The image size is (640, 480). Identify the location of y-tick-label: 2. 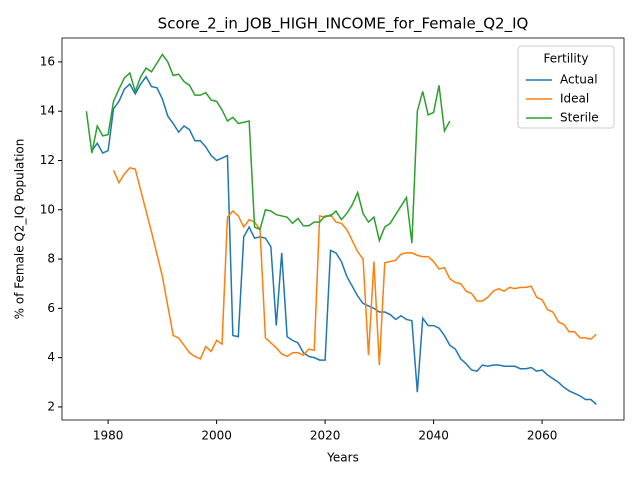
(51, 406).